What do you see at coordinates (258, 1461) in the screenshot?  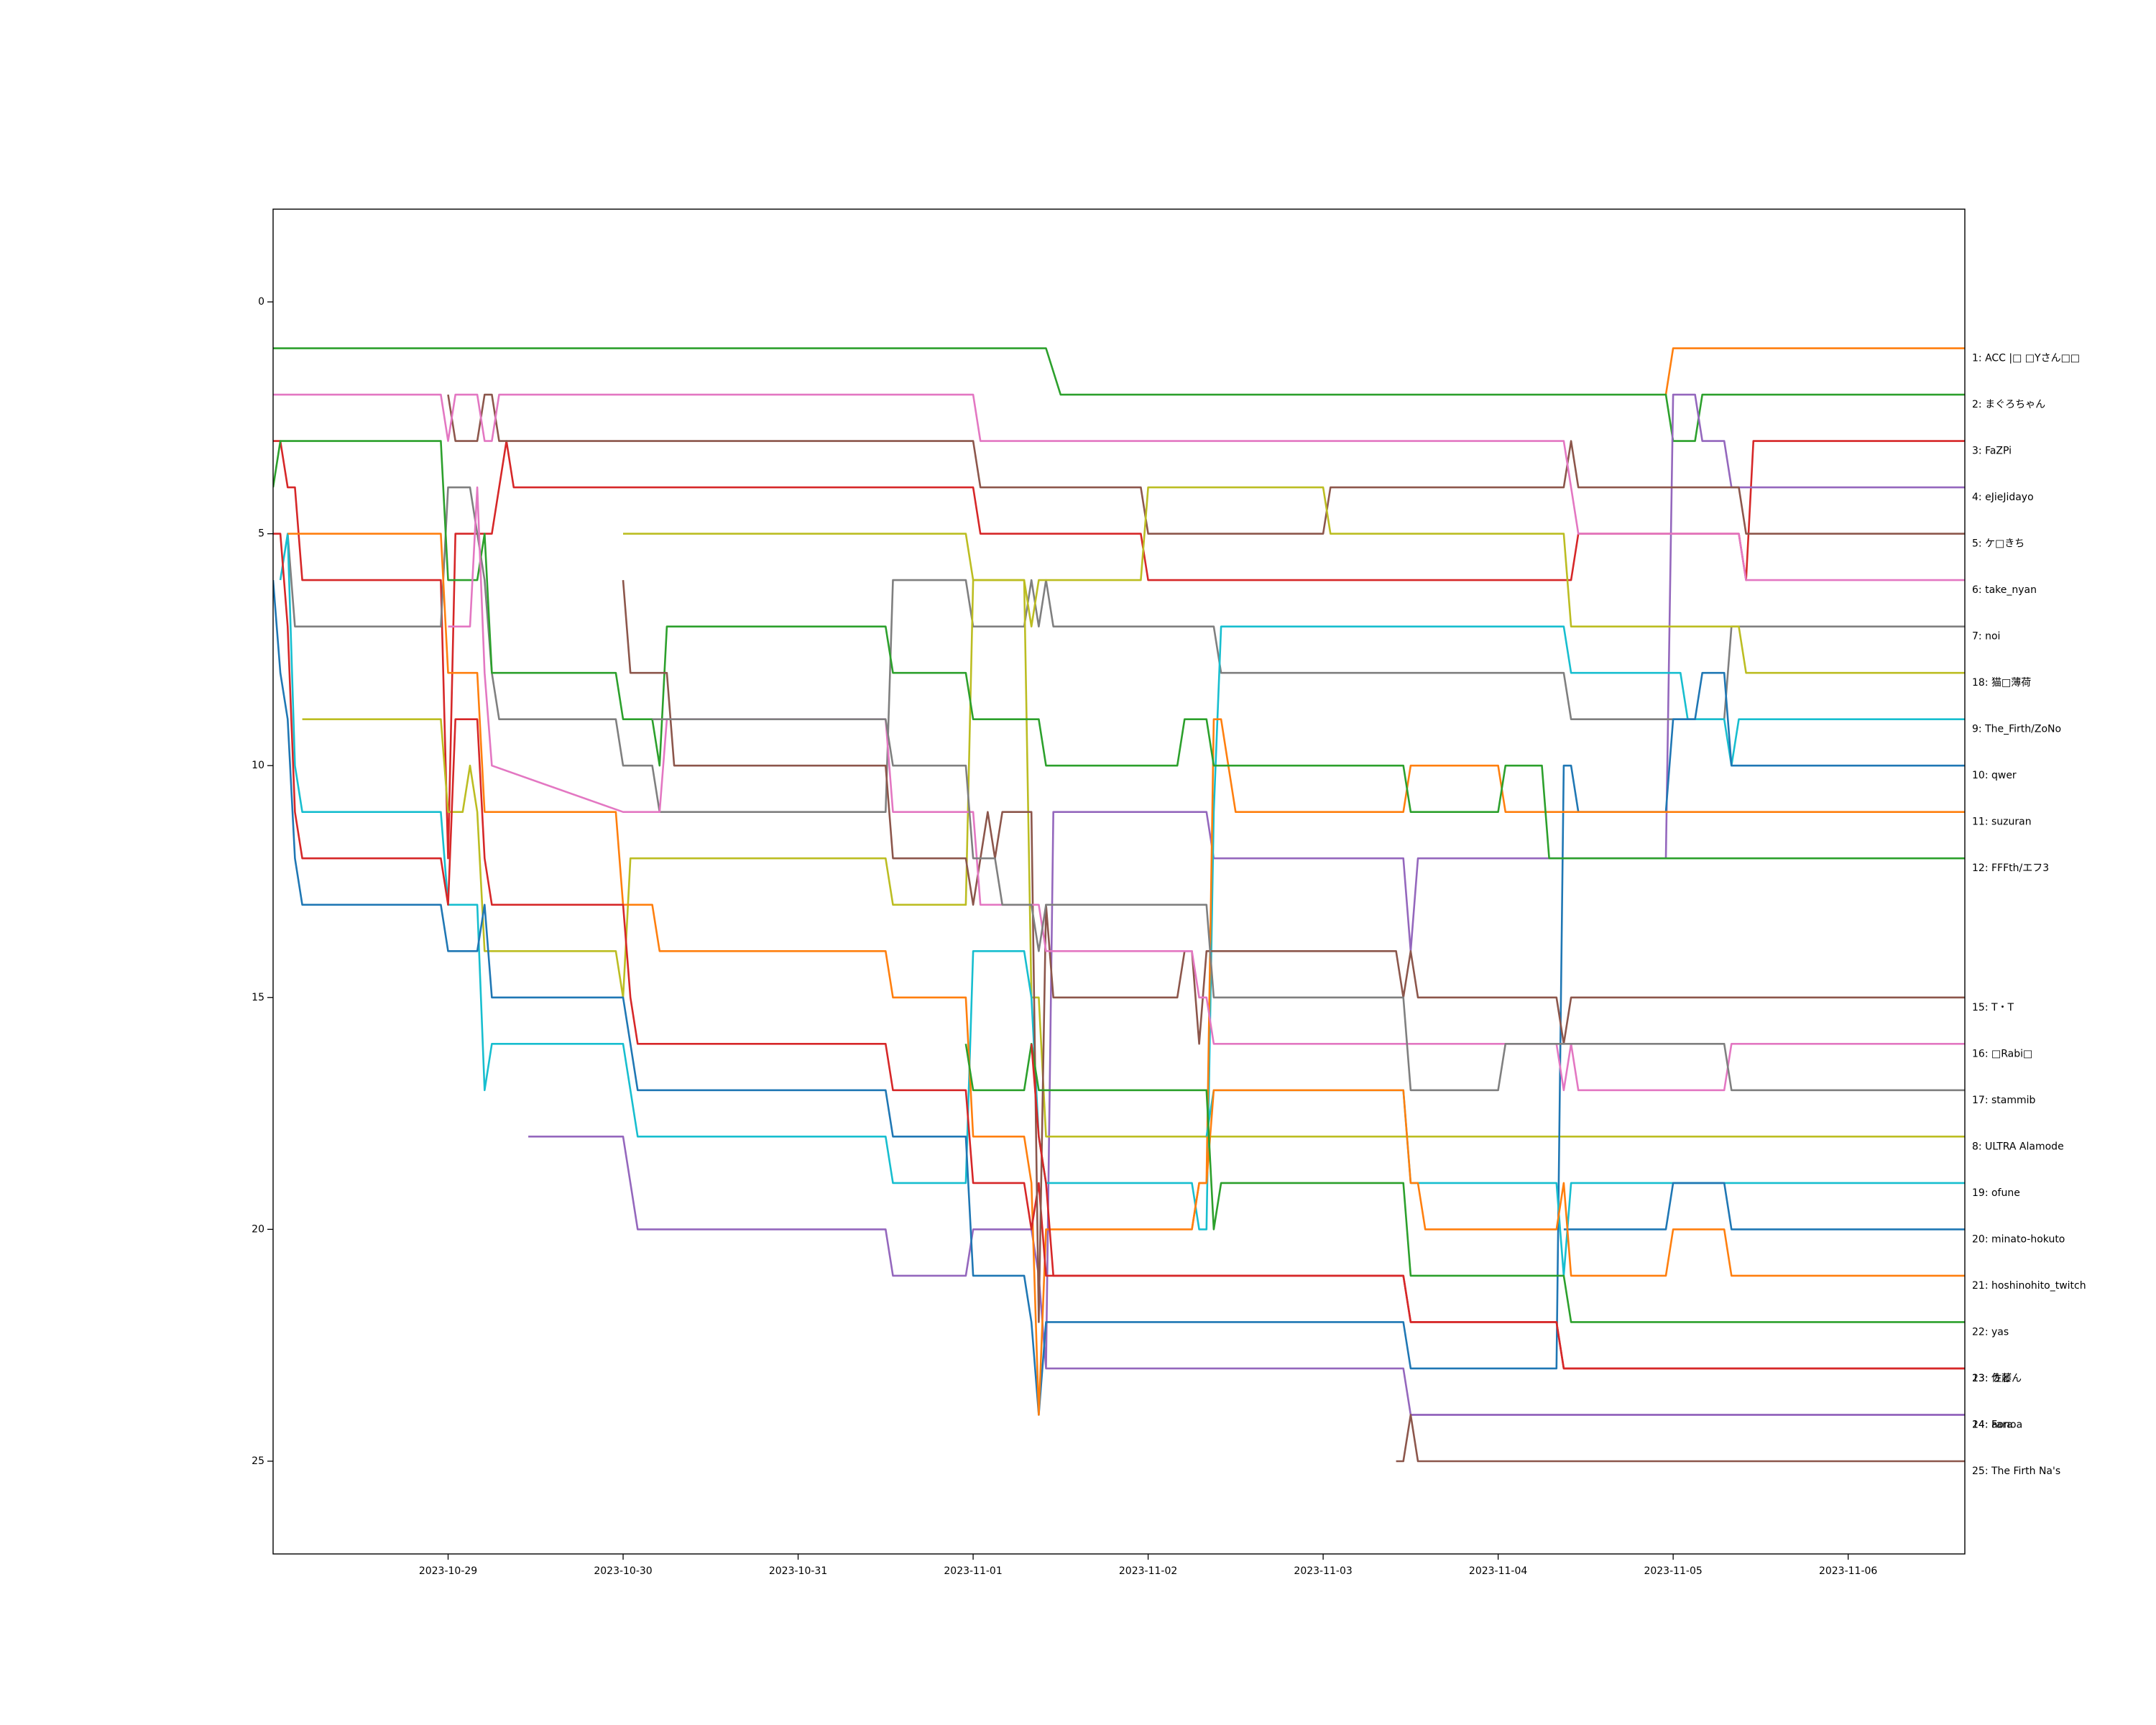 I see `y-tick-label: 25` at bounding box center [258, 1461].